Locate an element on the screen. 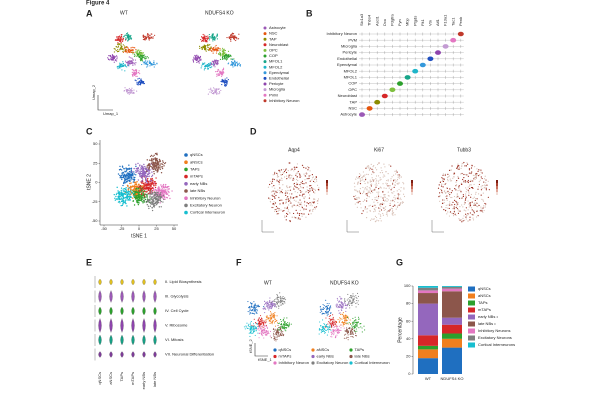 The image size is (600, 400). cell-type-label: OPC is located at coordinates (352, 89).